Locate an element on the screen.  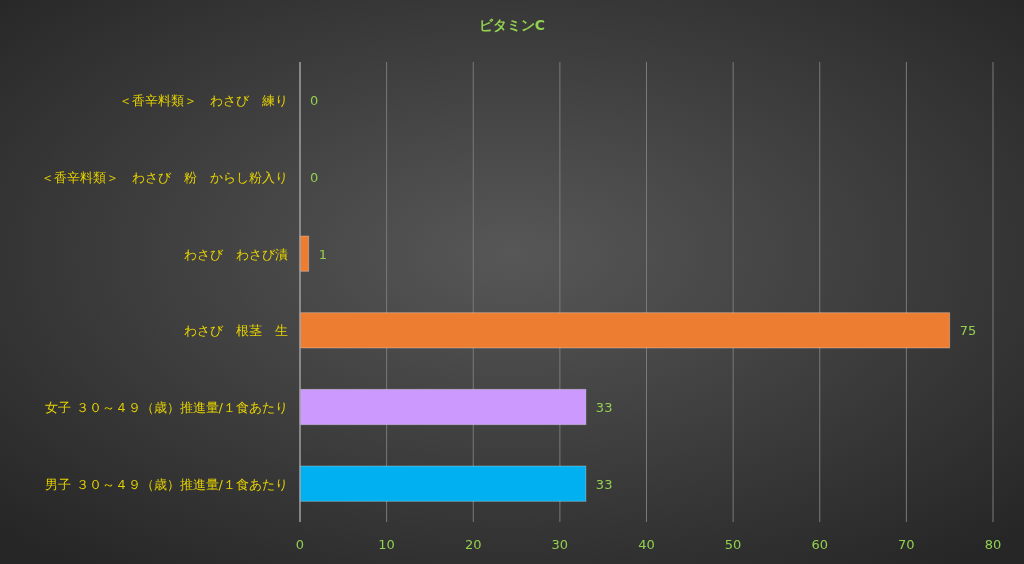
x-tick-label: 50 is located at coordinates (733, 544).